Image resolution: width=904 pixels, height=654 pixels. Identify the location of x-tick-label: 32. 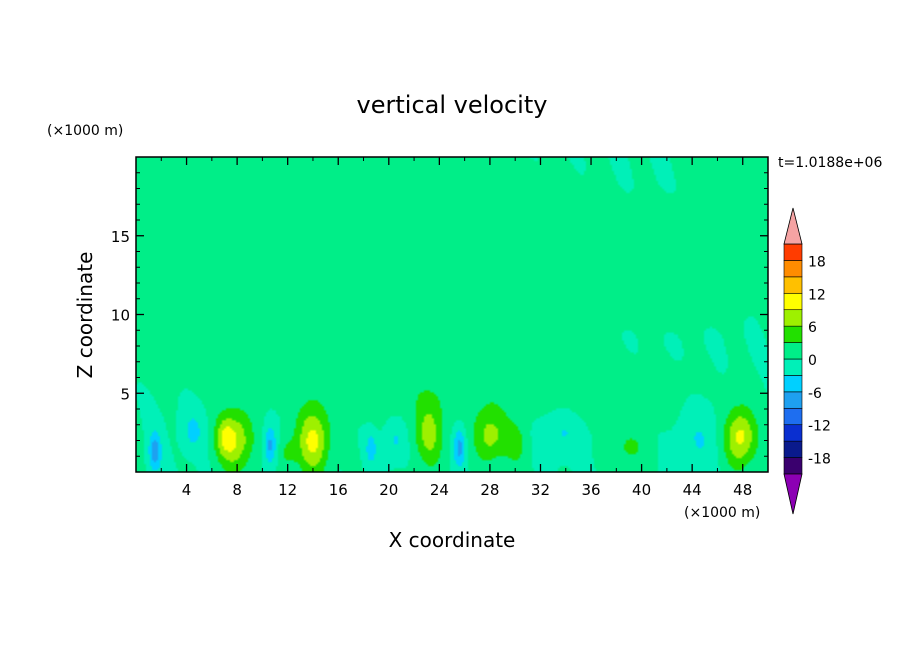
(540, 490).